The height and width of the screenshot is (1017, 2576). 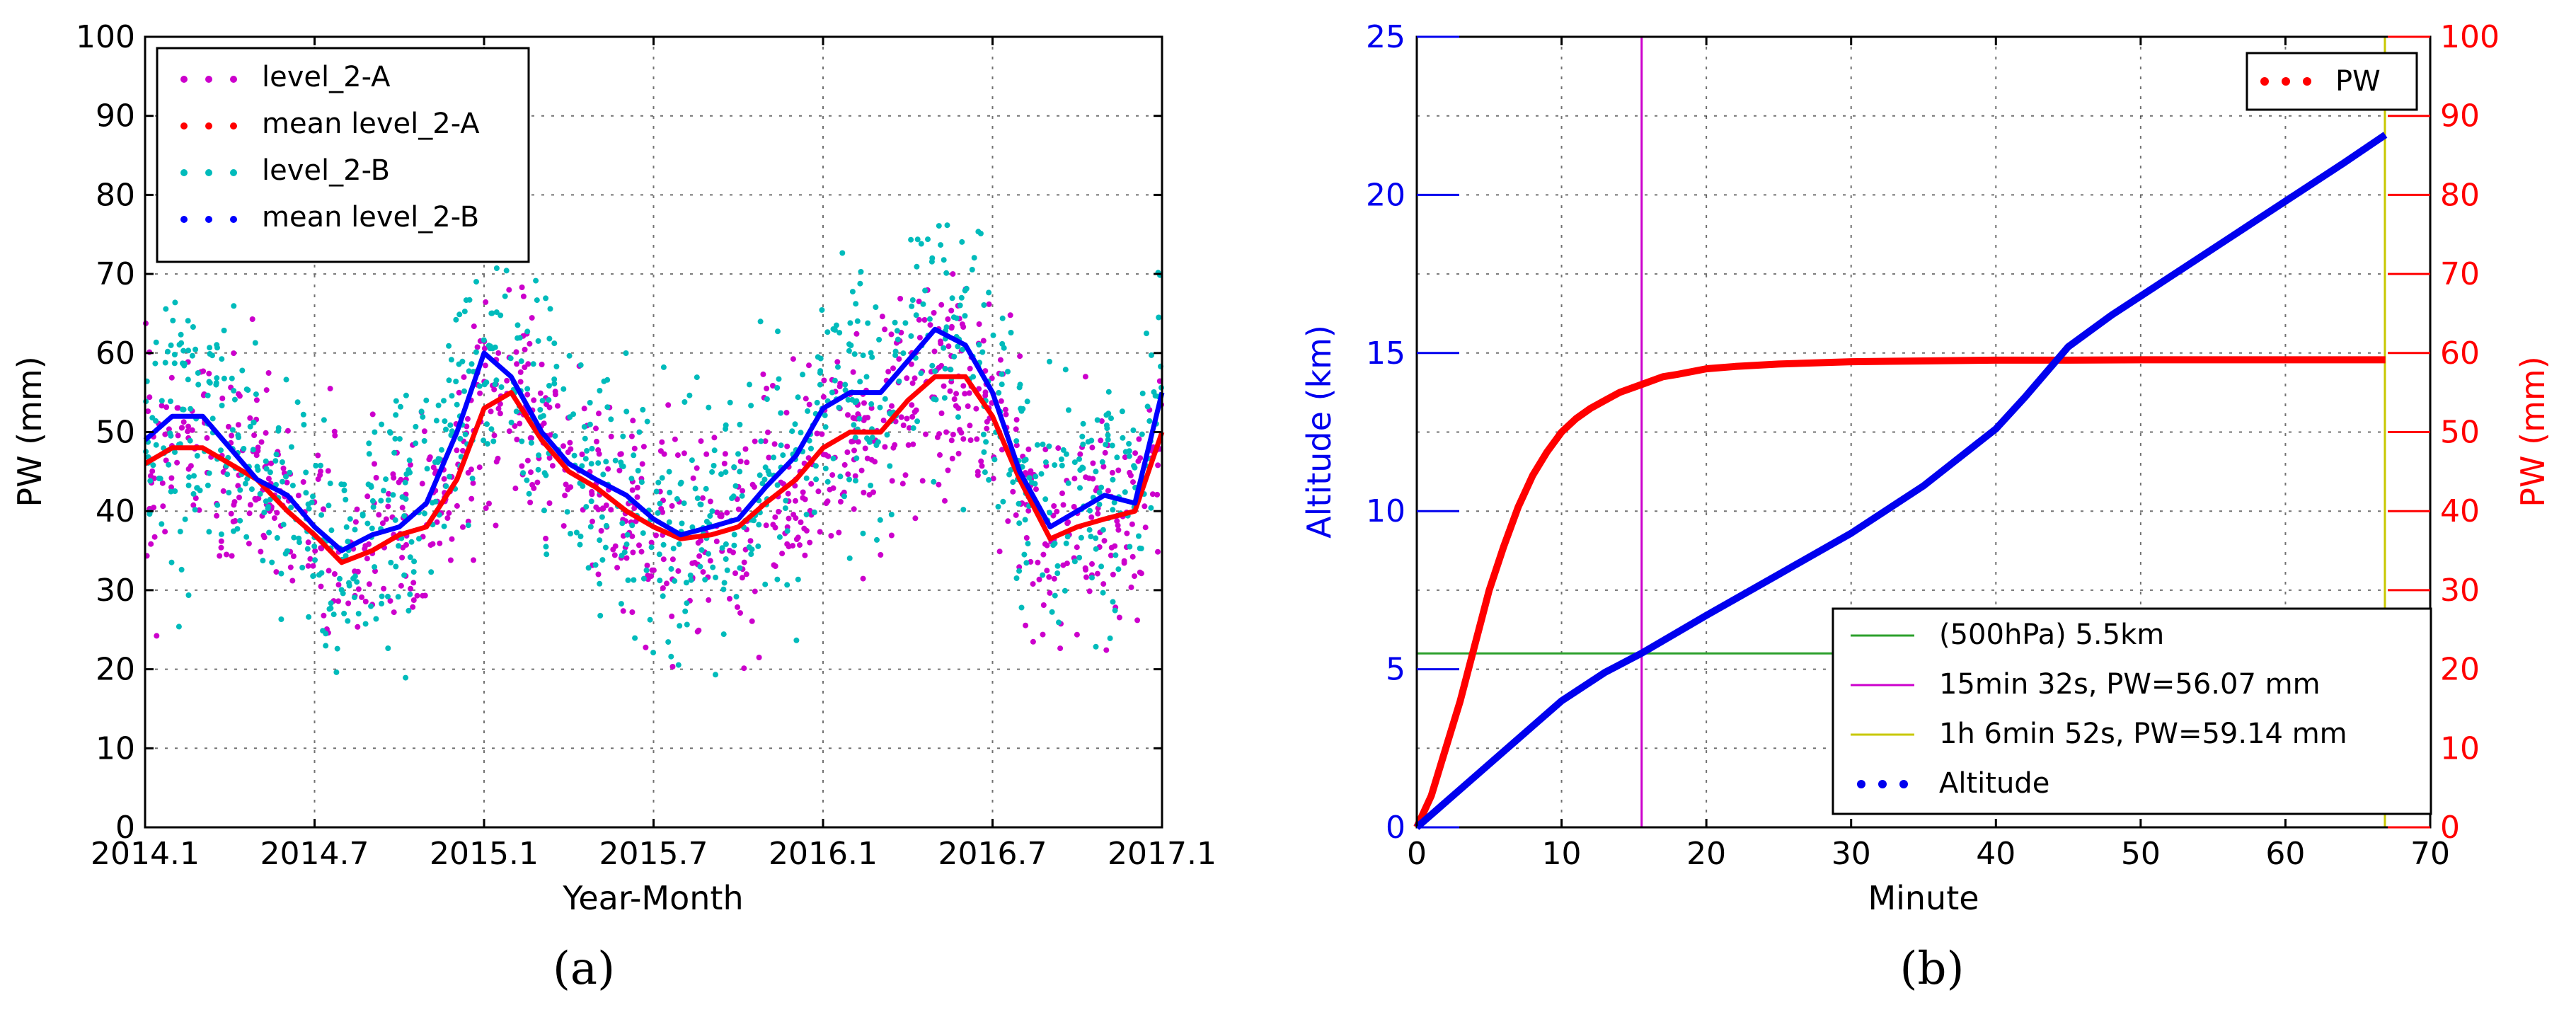 I want to click on line-mean-level-2-b, so click(x=654, y=439).